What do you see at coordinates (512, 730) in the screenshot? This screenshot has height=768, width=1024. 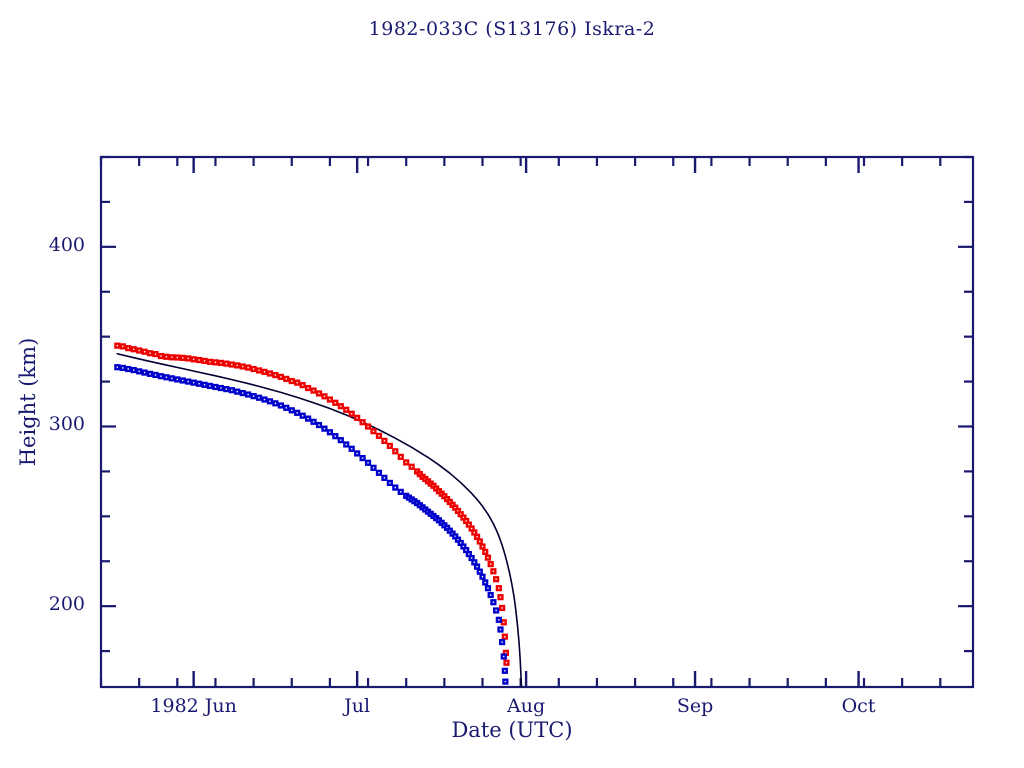 I see `x-axis-title: Date (UTC)` at bounding box center [512, 730].